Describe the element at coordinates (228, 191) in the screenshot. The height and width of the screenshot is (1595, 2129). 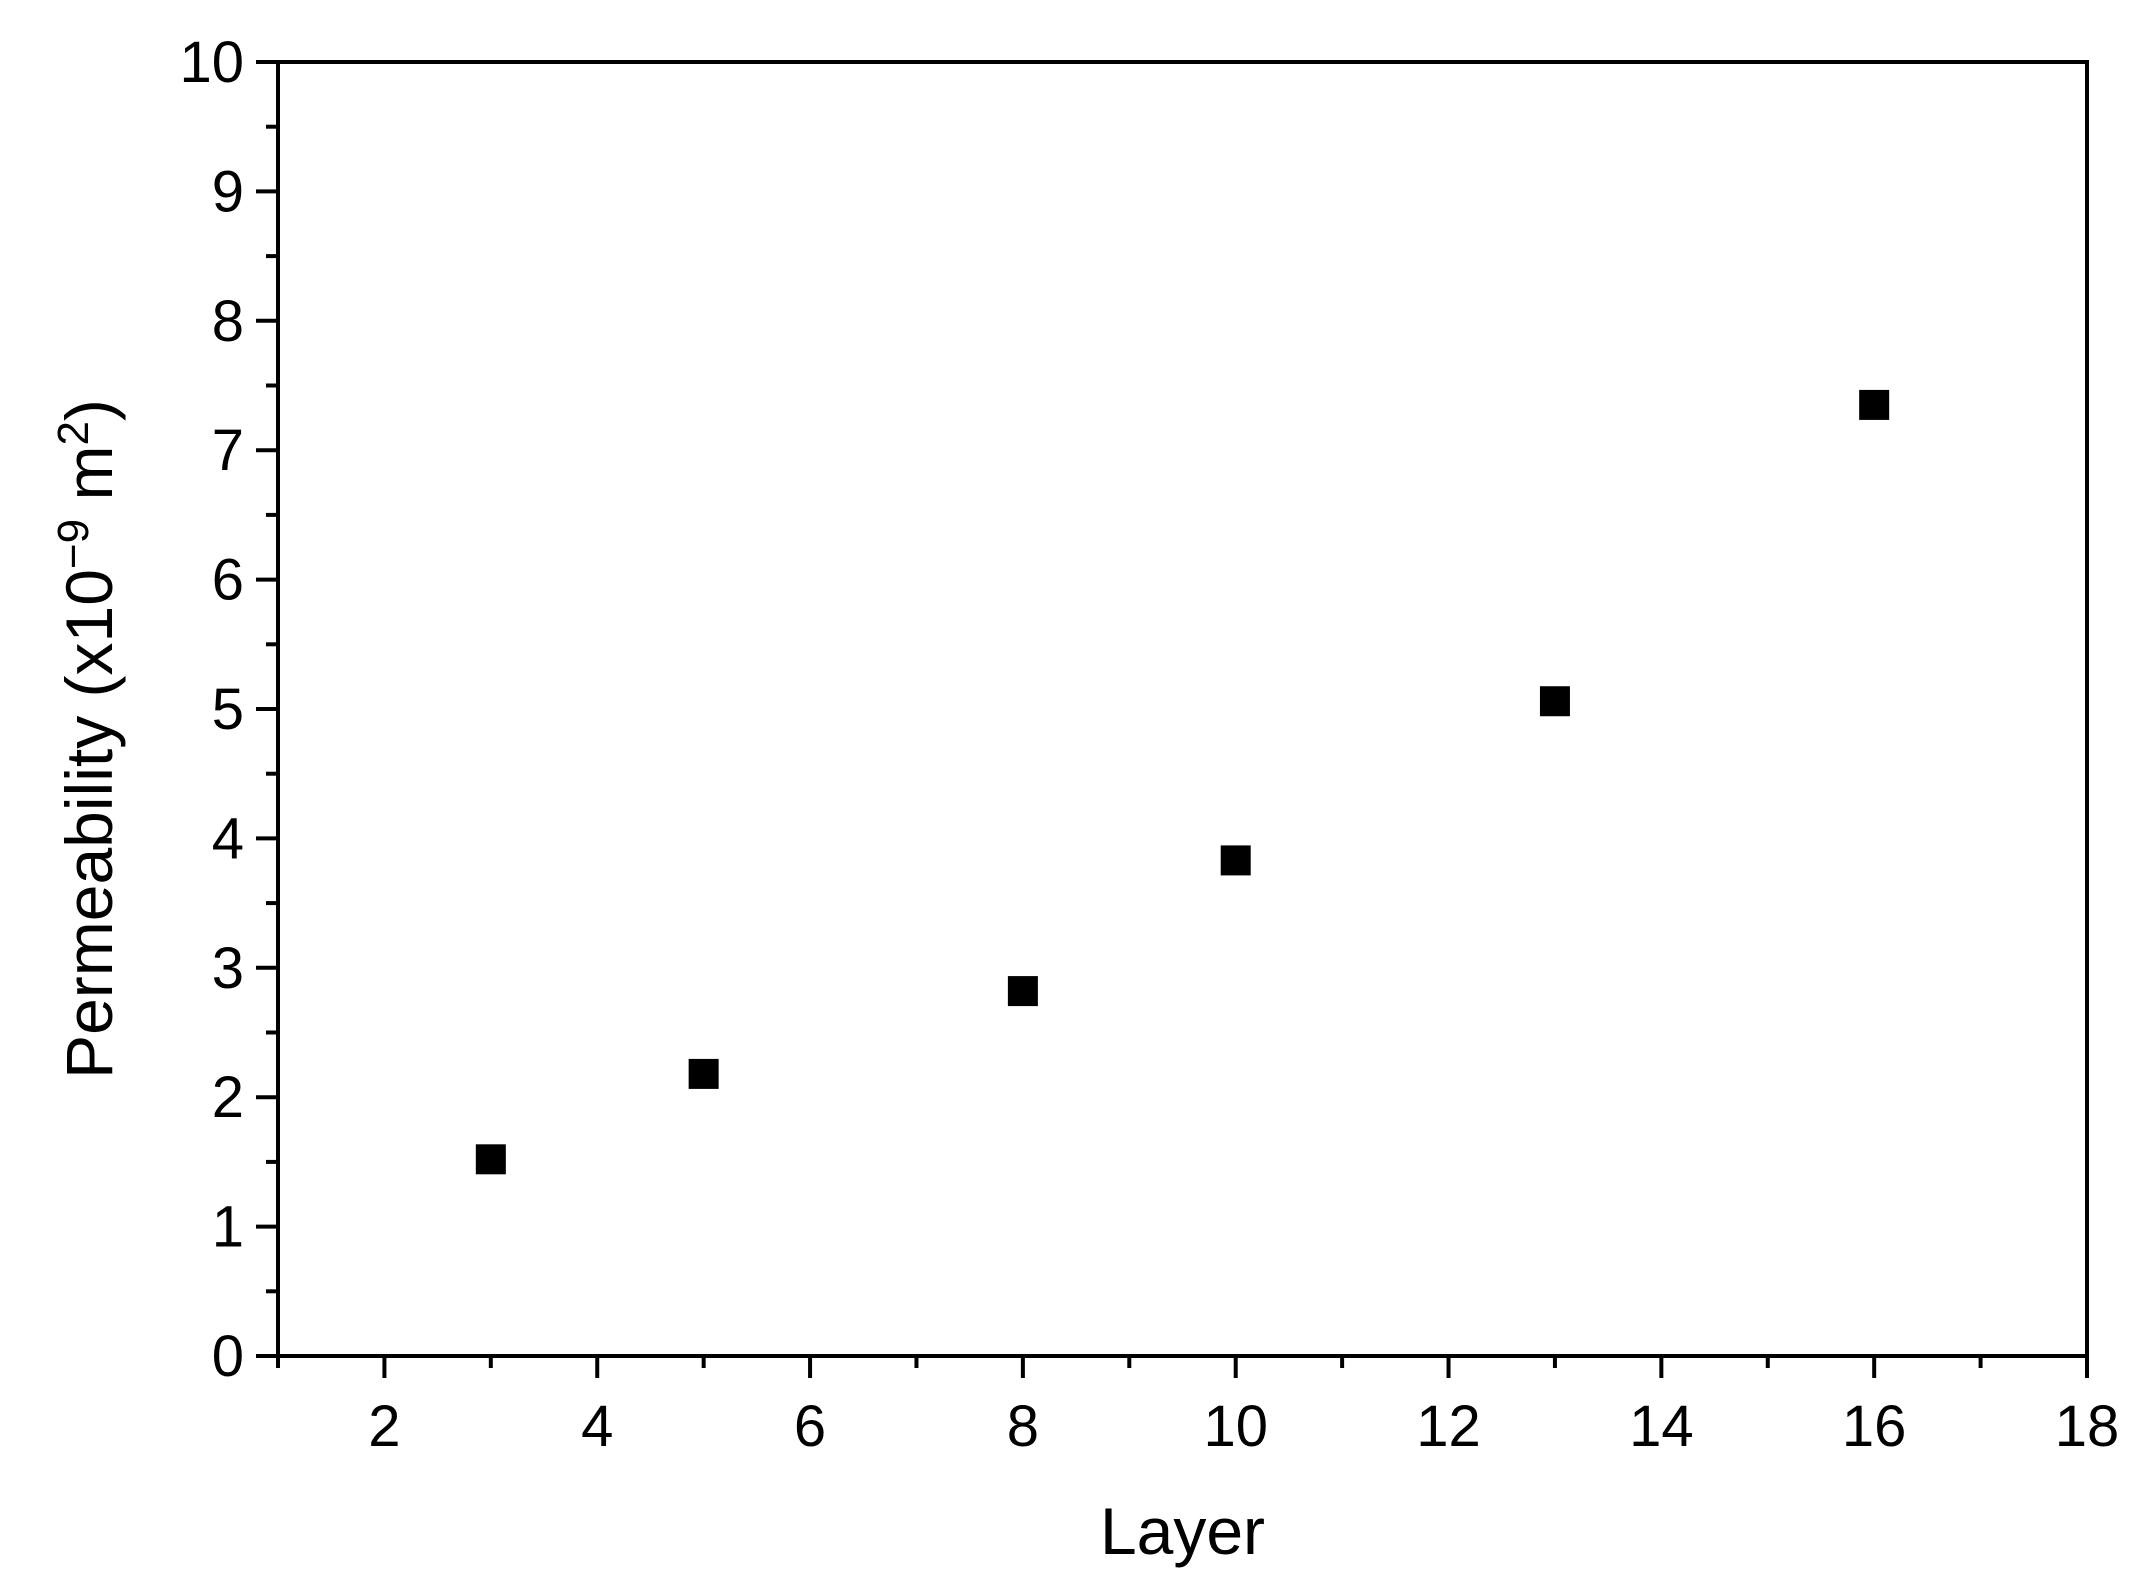
I see `y-tick-label: 9` at that location.